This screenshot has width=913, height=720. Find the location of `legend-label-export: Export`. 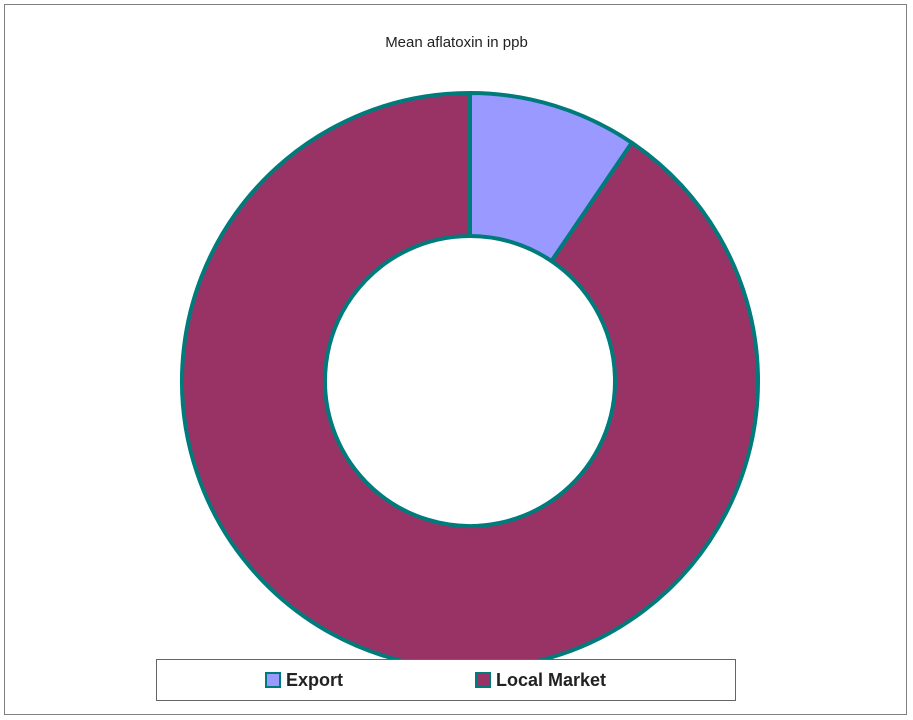

legend-label-export: Export is located at coordinates (315, 679).